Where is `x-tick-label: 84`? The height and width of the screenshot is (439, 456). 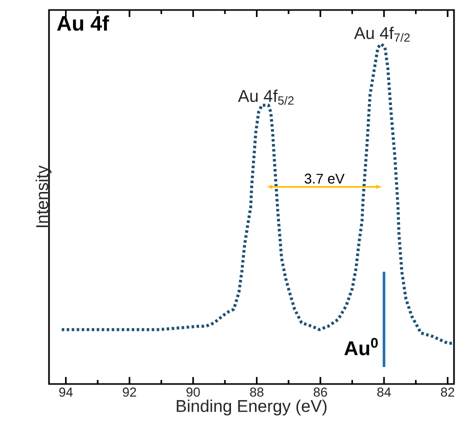 x-tick-label: 84 is located at coordinates (384, 392).